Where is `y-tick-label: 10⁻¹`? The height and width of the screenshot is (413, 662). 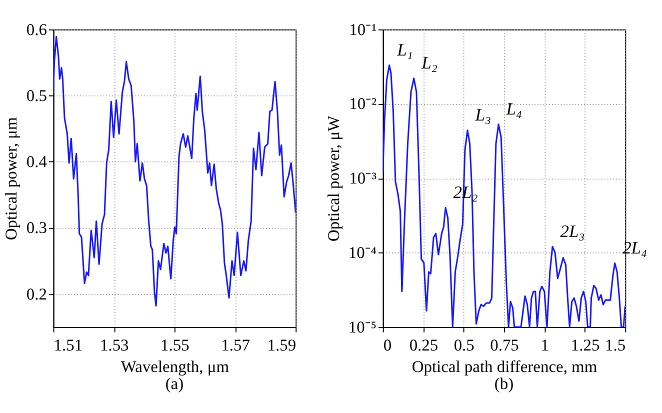
y-tick-label: 10⁻¹ is located at coordinates (363, 29).